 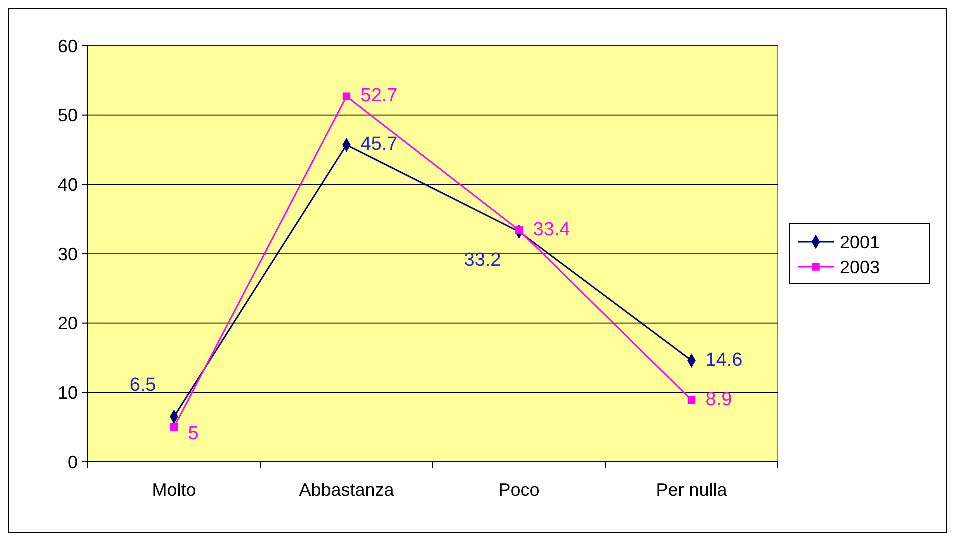 I want to click on y-tick-label: 30, so click(x=68, y=254).